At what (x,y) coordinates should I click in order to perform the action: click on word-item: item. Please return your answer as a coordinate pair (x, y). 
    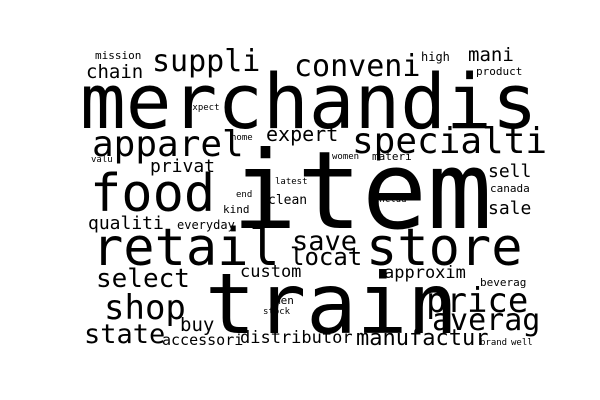
    Looking at the image, I should click on (362, 191).